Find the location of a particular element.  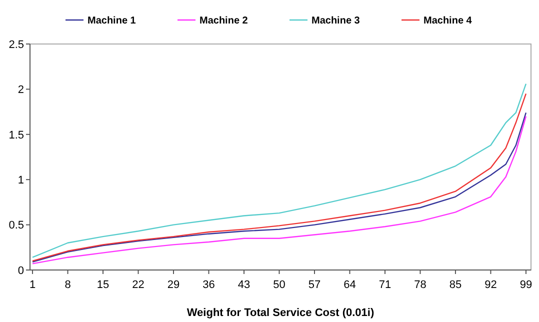

y-tick-label: 0 is located at coordinates (21, 270).